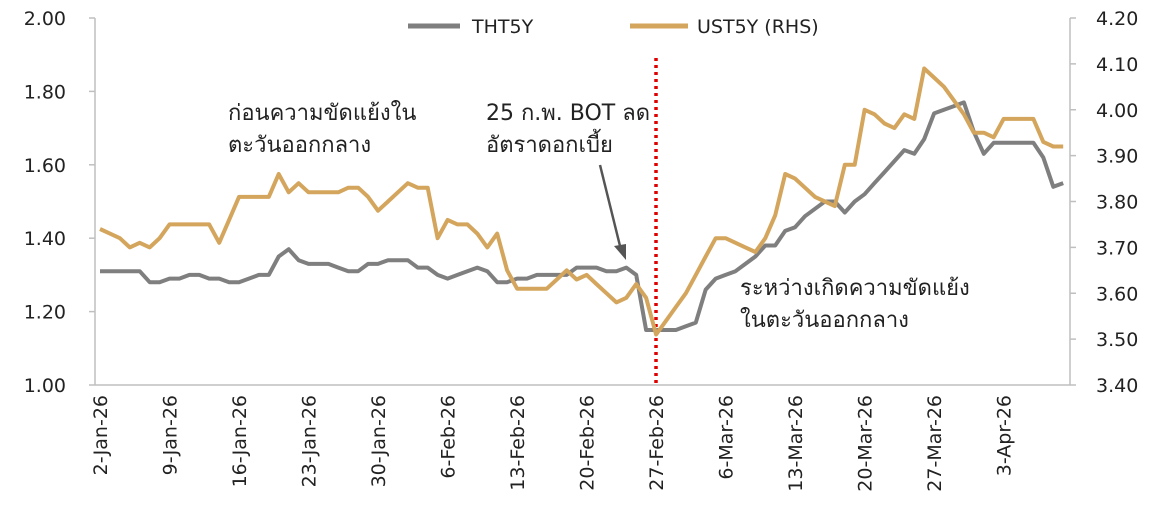  What do you see at coordinates (101, 435) in the screenshot?
I see `x-tick-label: 2-Jan-26` at bounding box center [101, 435].